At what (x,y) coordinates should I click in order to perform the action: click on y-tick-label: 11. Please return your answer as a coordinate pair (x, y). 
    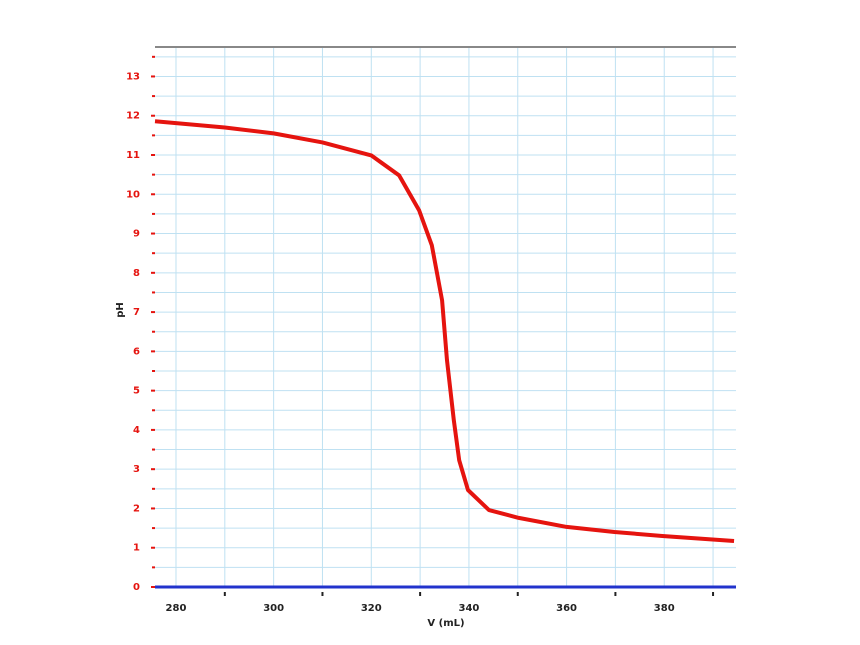
    Looking at the image, I should click on (133, 155).